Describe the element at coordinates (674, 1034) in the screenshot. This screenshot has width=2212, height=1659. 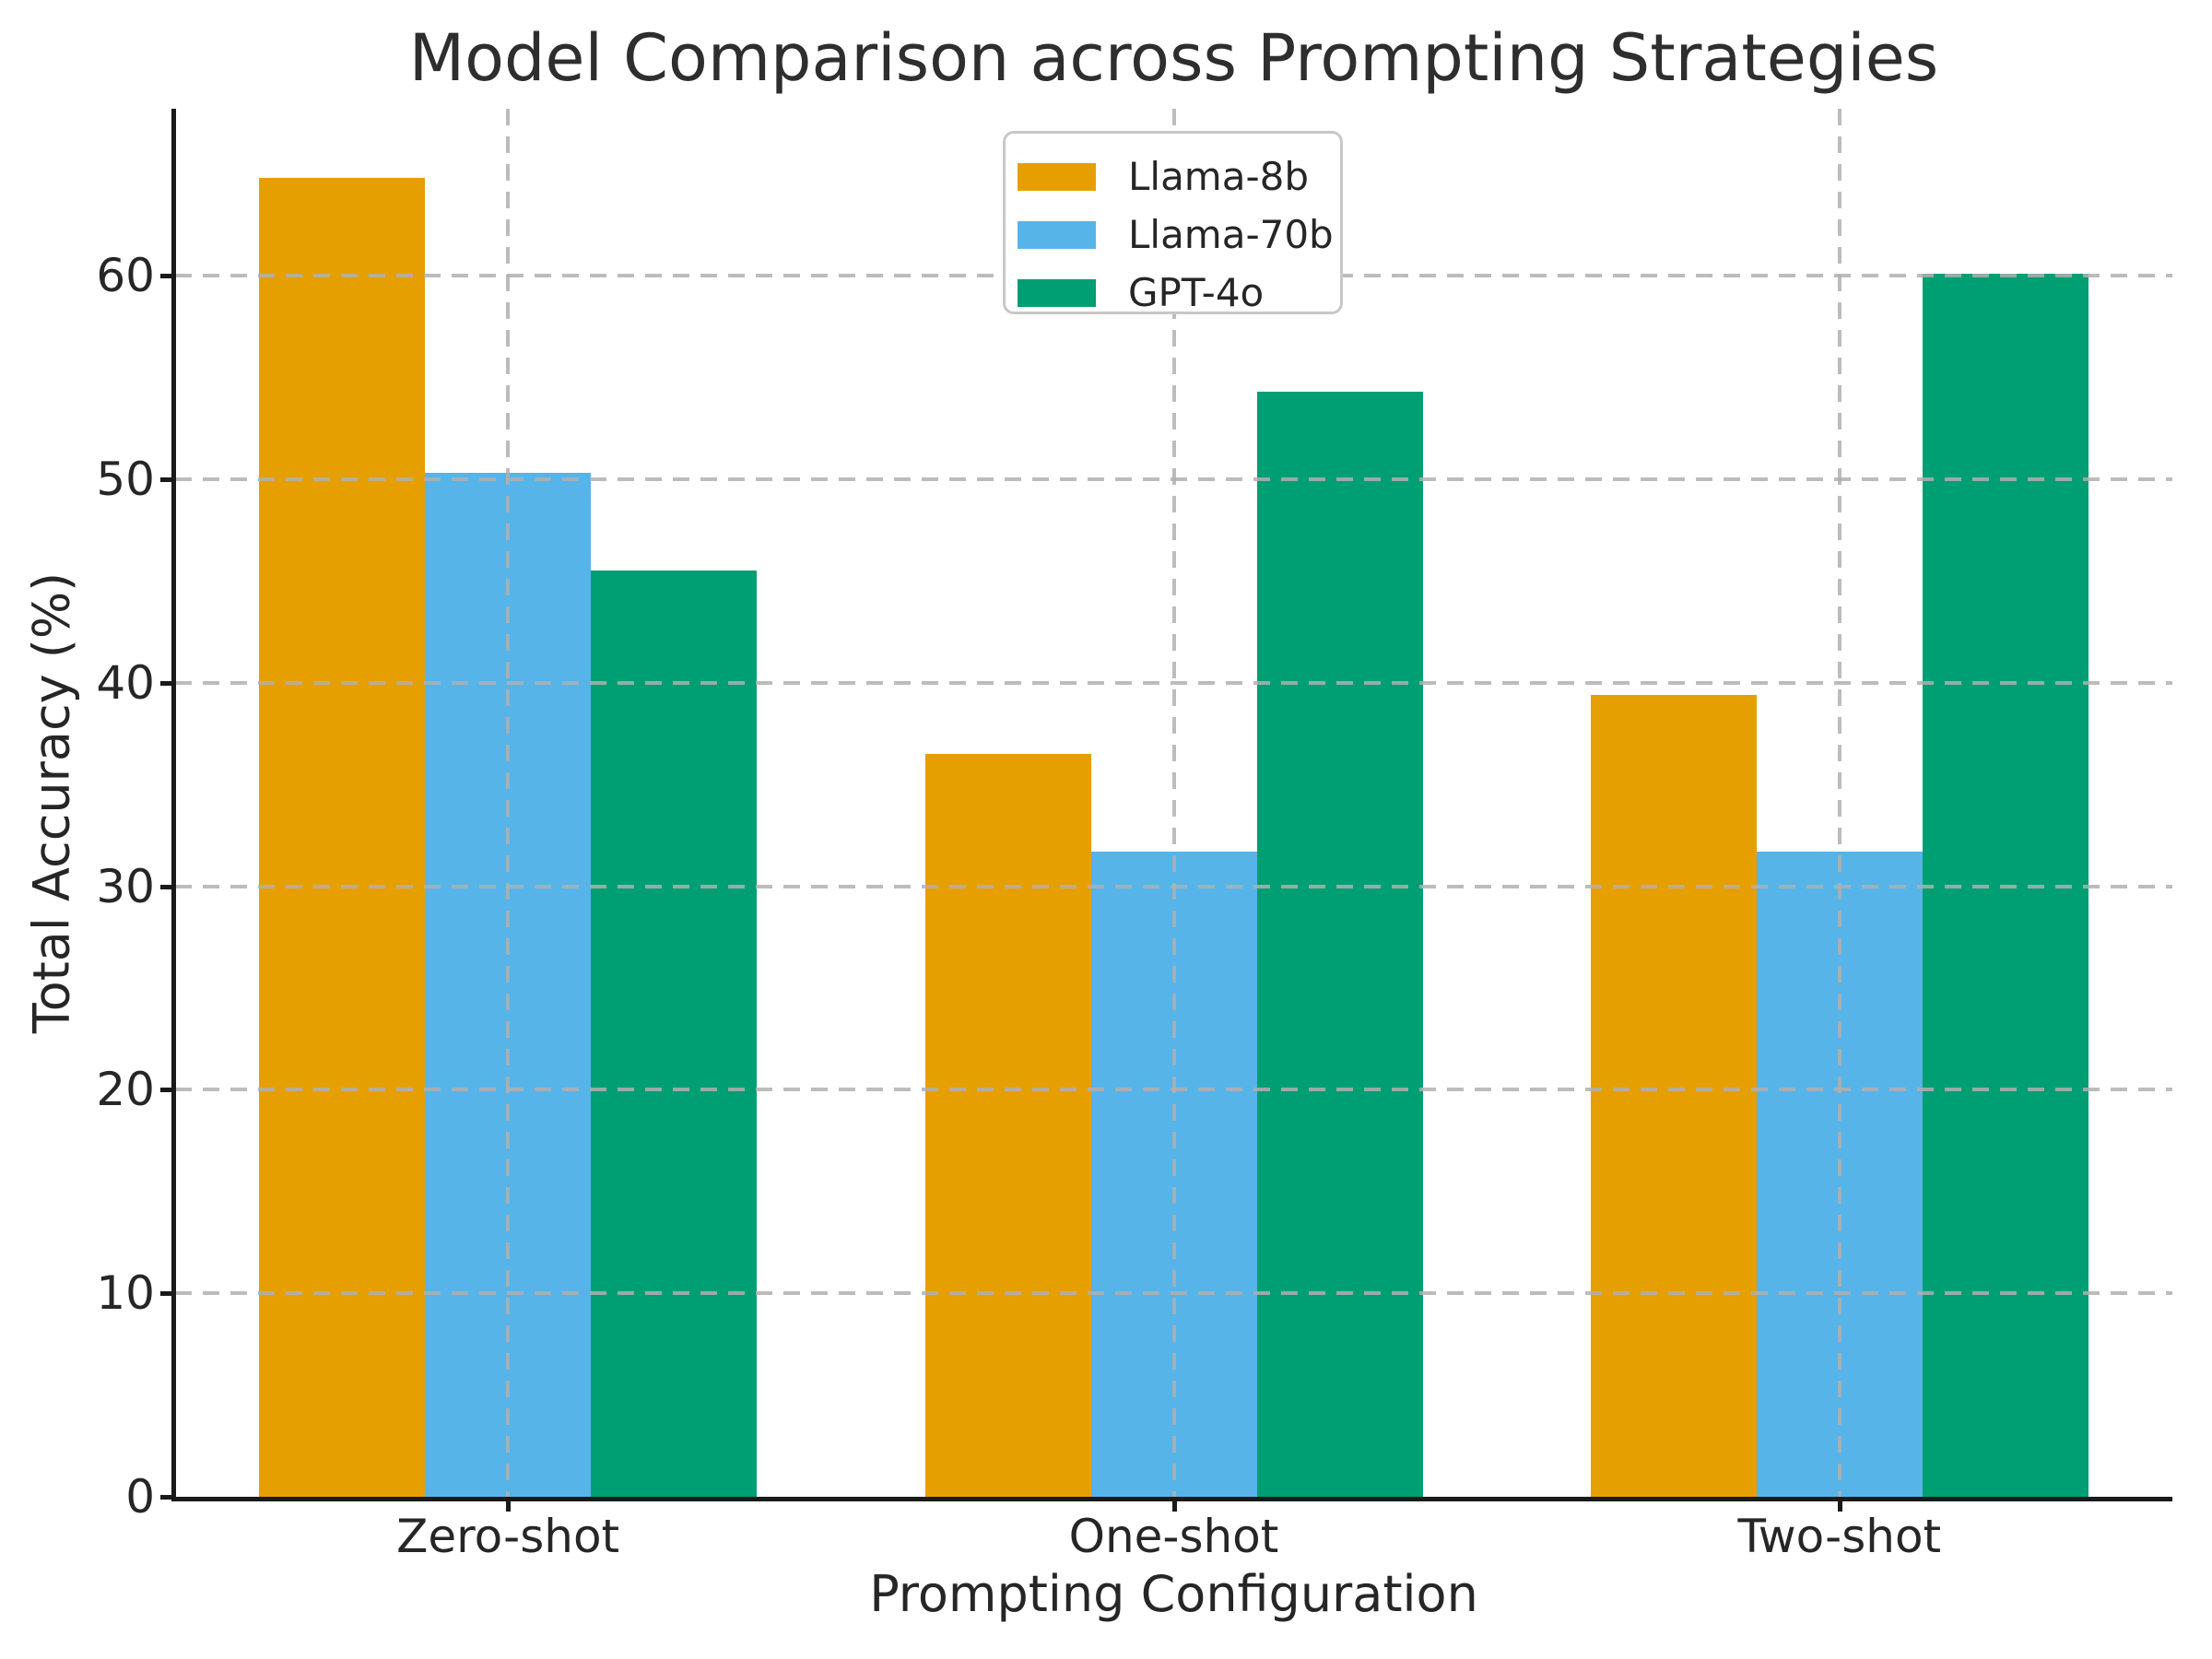
I see `bar-gpt-4o-zero-shot` at that location.